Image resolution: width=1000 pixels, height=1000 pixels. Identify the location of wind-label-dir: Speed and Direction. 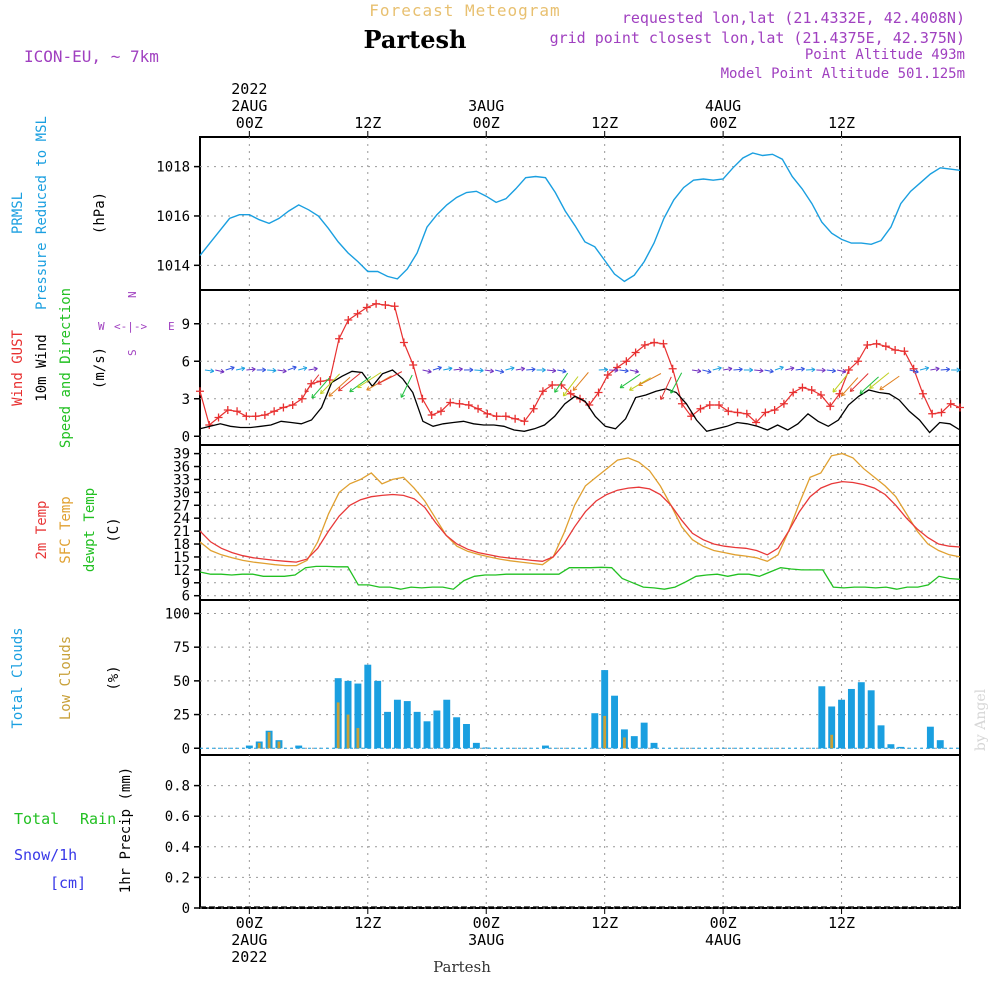
(66, 368).